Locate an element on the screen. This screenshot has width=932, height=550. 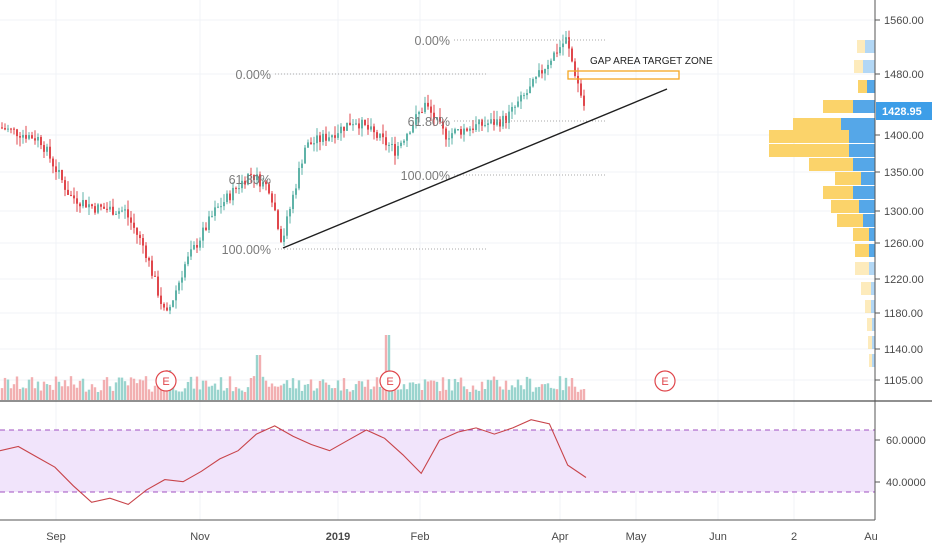
support-trendline is located at coordinates (475, 168).